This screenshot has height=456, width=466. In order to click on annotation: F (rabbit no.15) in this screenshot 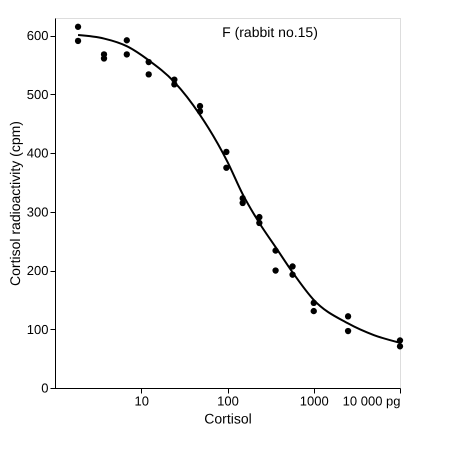, I will do `click(270, 32)`.